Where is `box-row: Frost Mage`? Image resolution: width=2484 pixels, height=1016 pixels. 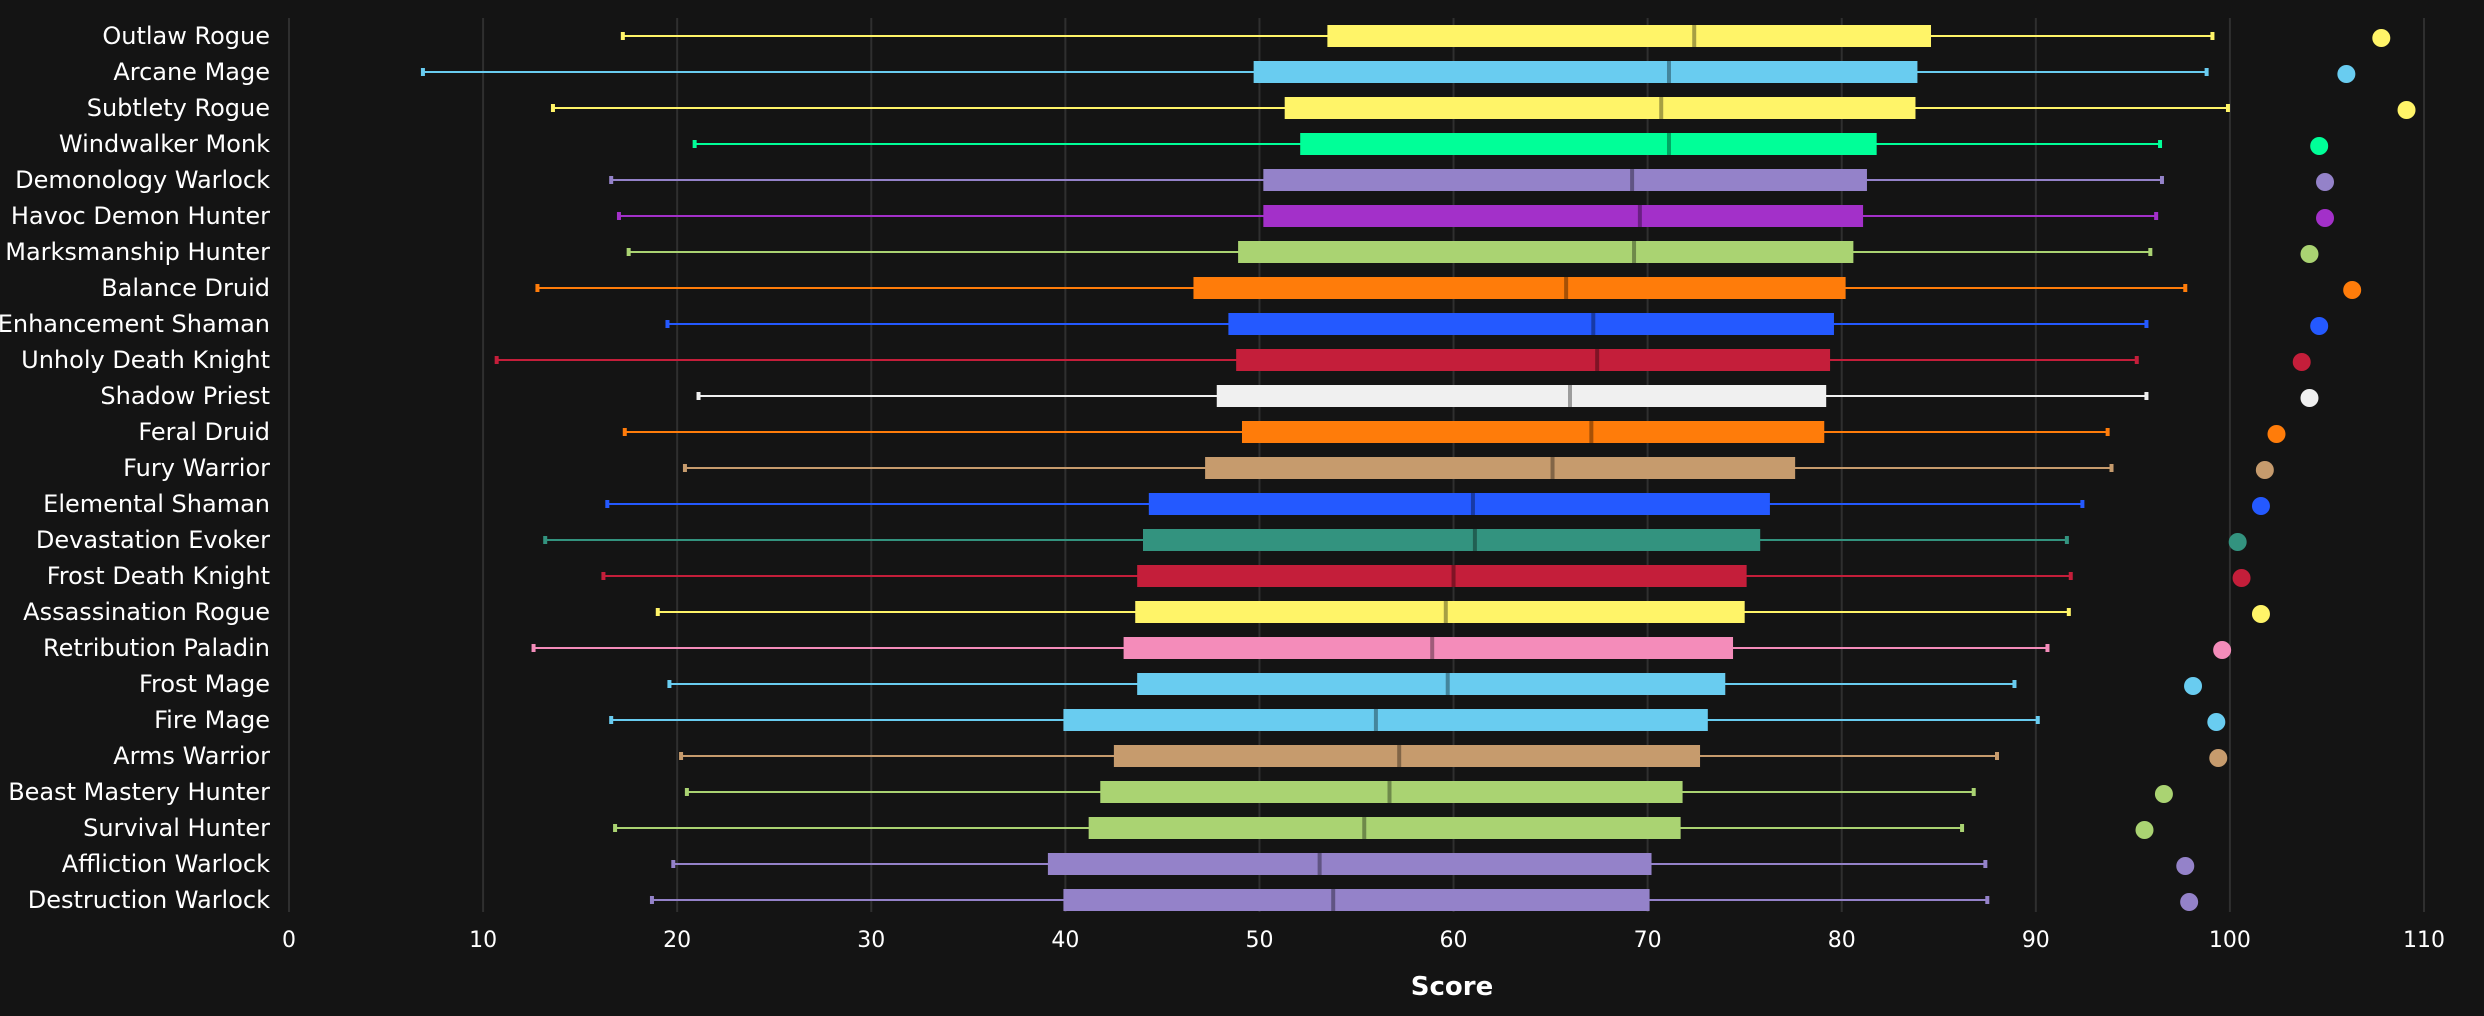
box-row: Frost Mage is located at coordinates (1171, 684).